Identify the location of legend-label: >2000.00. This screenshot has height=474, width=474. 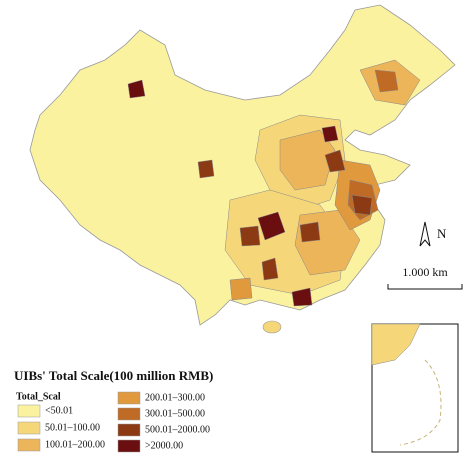
(164, 445).